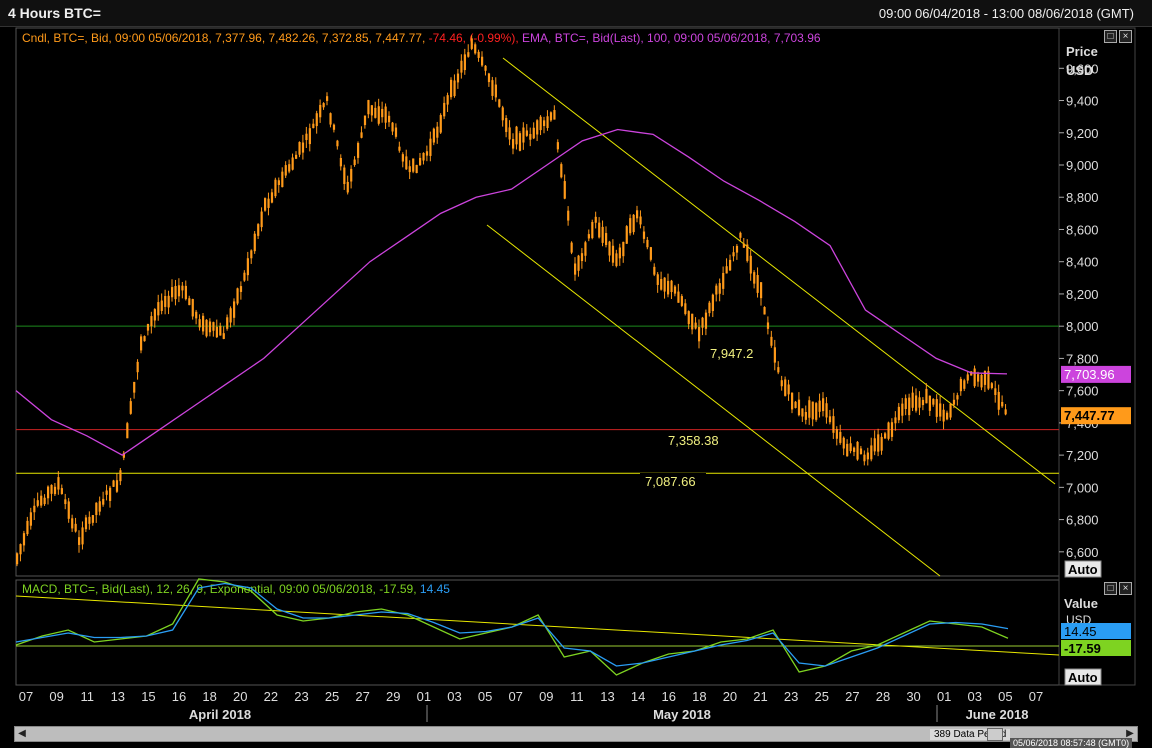 The width and height of the screenshot is (1152, 748). Describe the element at coordinates (673, 481) in the screenshot. I see `level-label-bg` at that location.